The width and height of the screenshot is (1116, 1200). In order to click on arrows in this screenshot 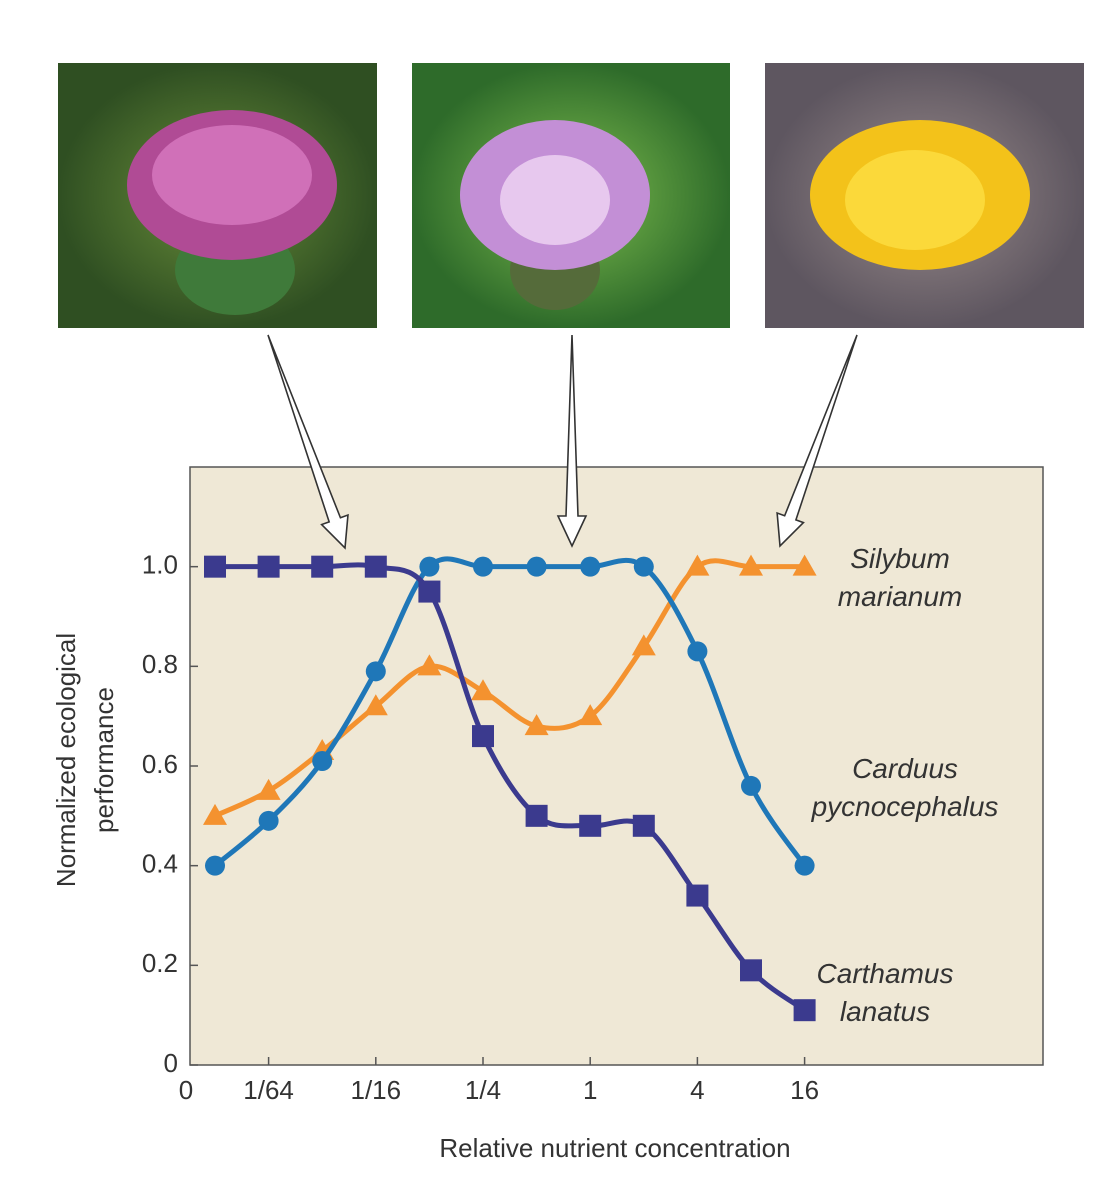, I will do `click(562, 442)`.